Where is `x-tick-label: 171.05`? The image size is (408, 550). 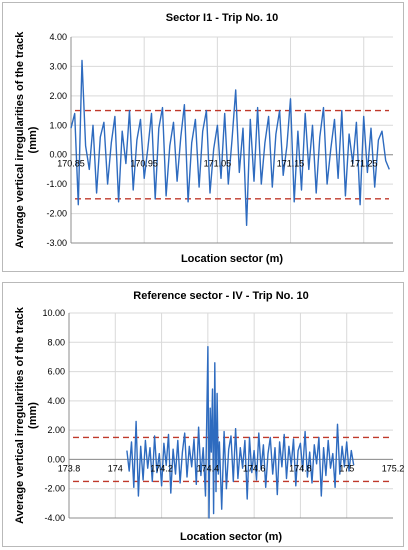
x-tick-label: 171.05 is located at coordinates (218, 164).